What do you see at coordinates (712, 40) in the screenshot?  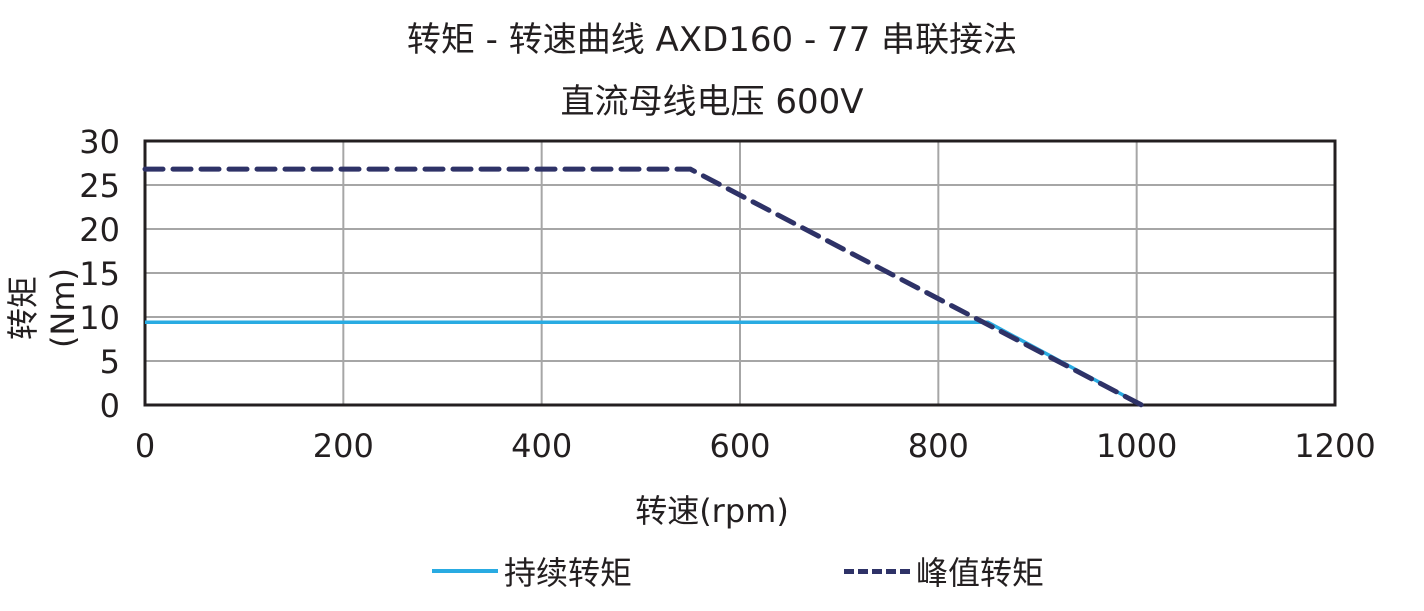 I see `chart-title: 转矩 - 转速曲线 AXD160 - 77 串联接法` at bounding box center [712, 40].